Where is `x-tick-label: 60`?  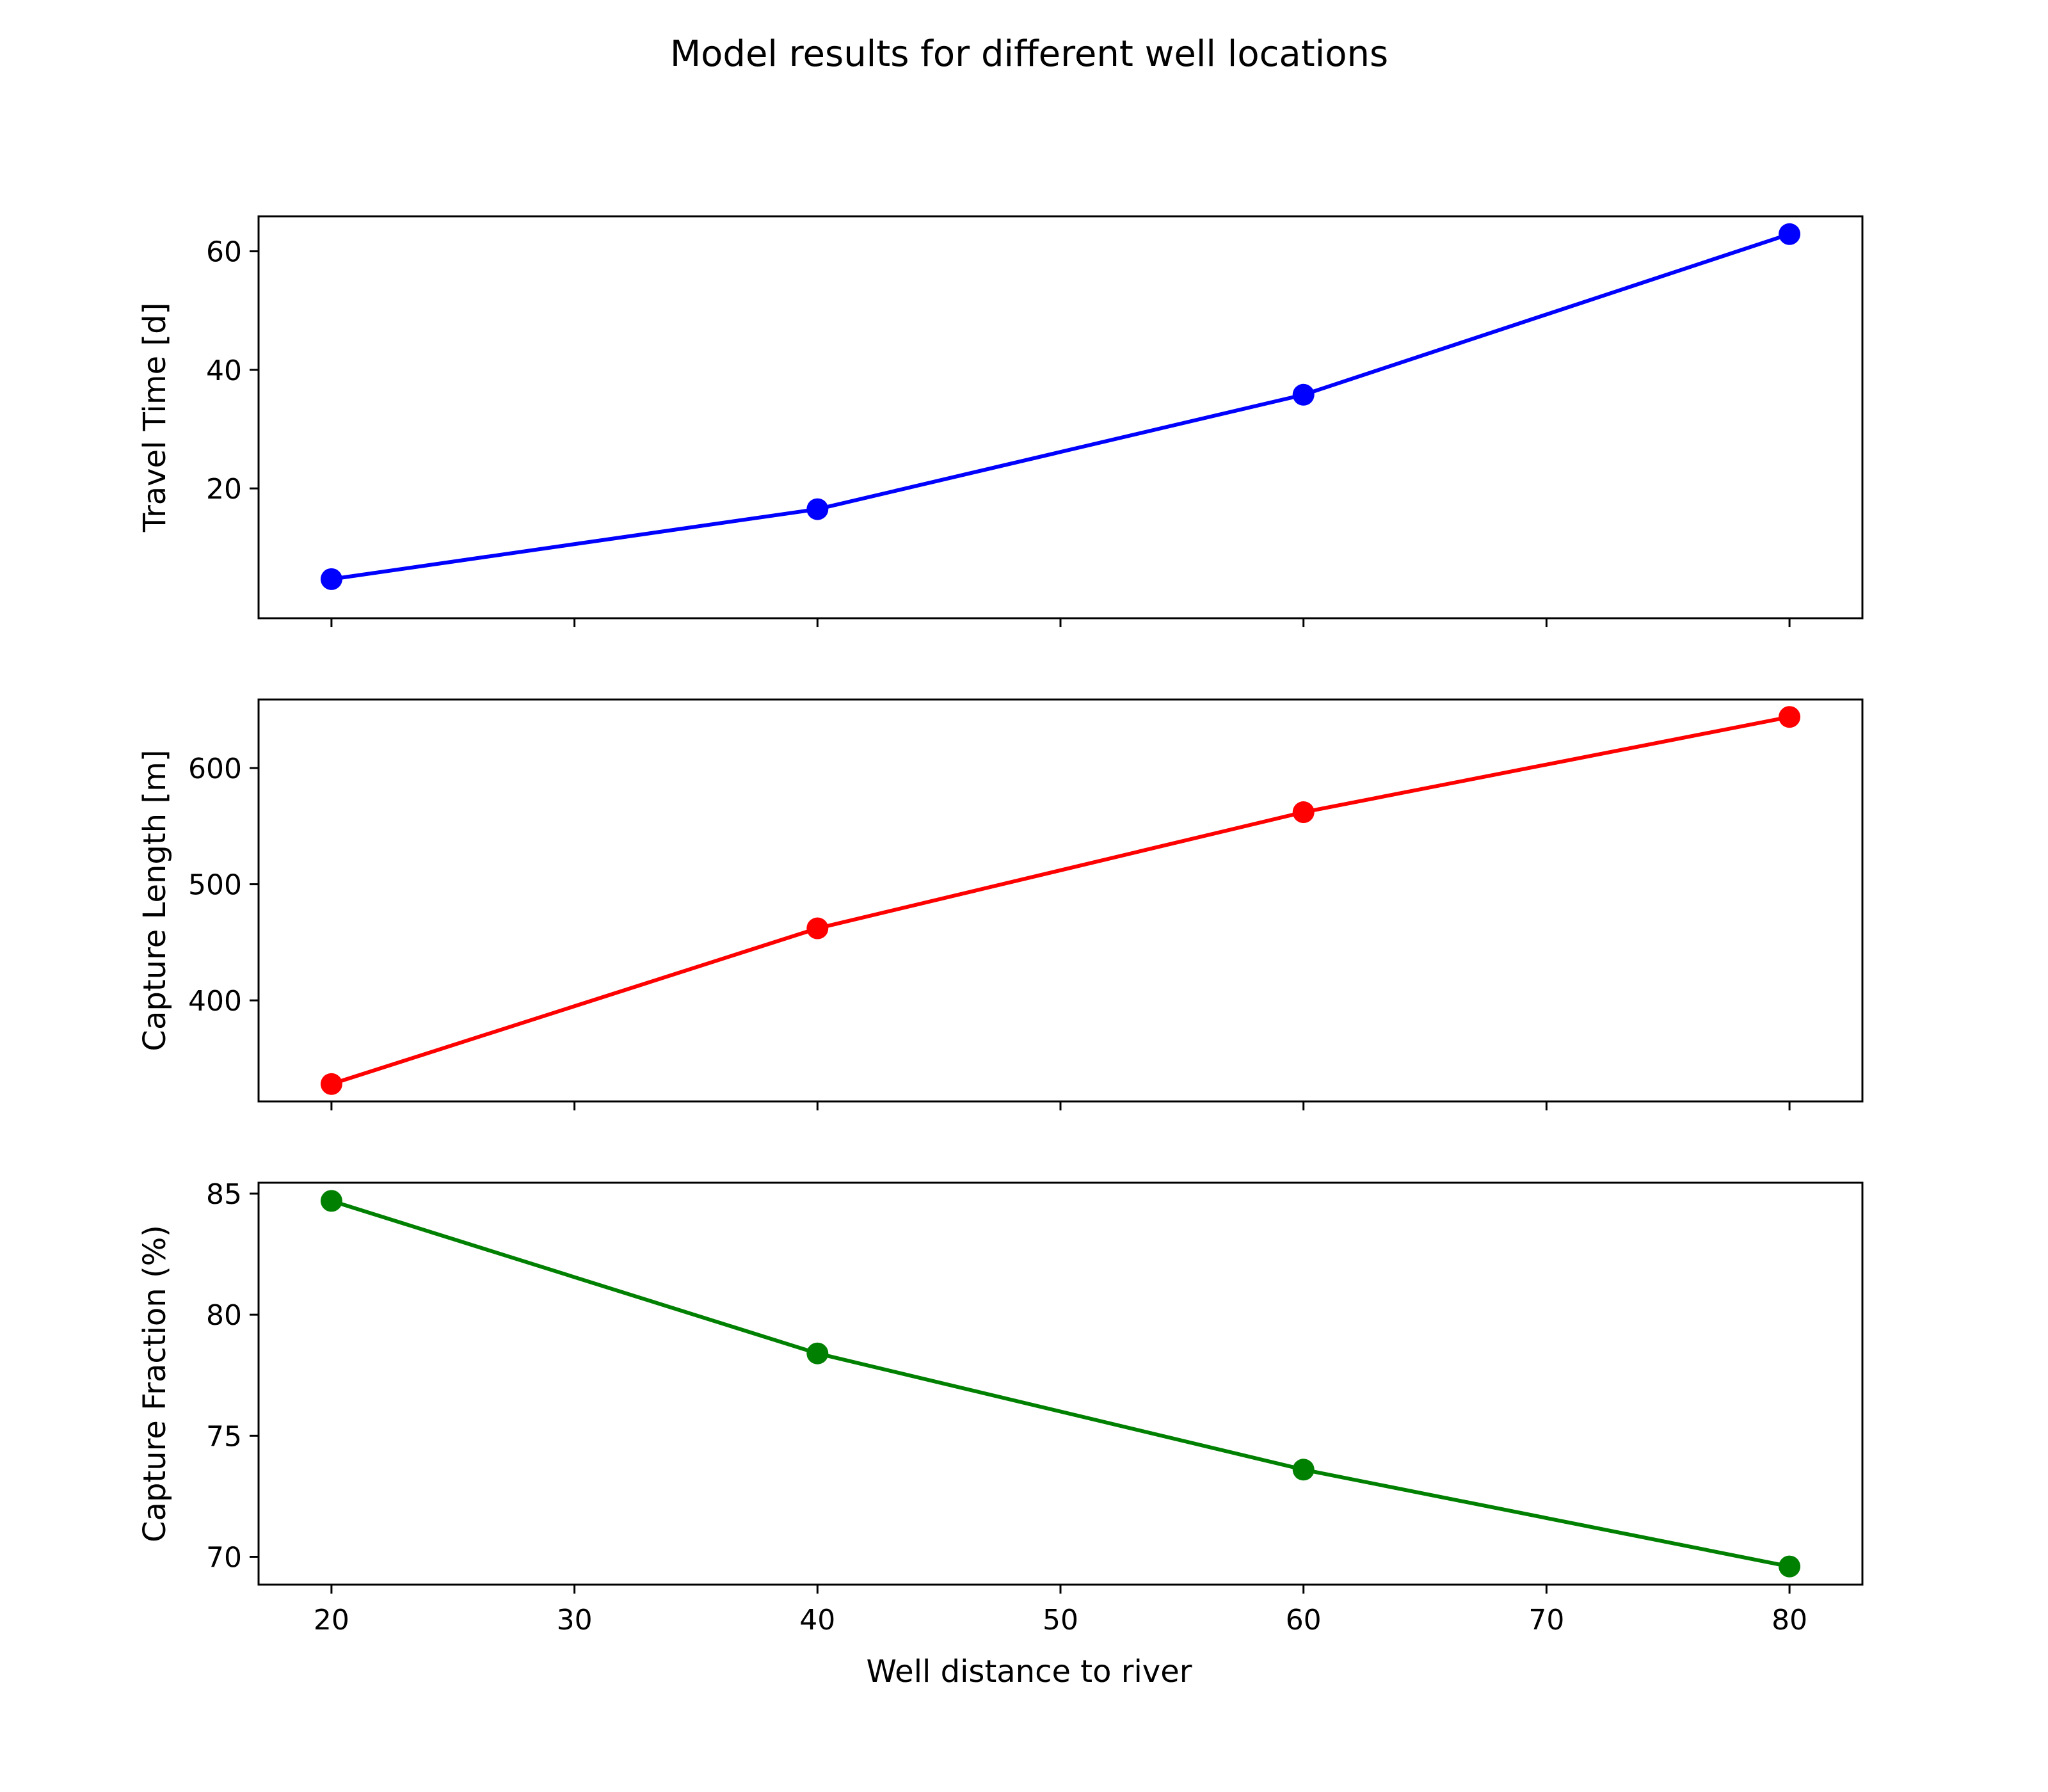
x-tick-label: 60 is located at coordinates (1304, 1620).